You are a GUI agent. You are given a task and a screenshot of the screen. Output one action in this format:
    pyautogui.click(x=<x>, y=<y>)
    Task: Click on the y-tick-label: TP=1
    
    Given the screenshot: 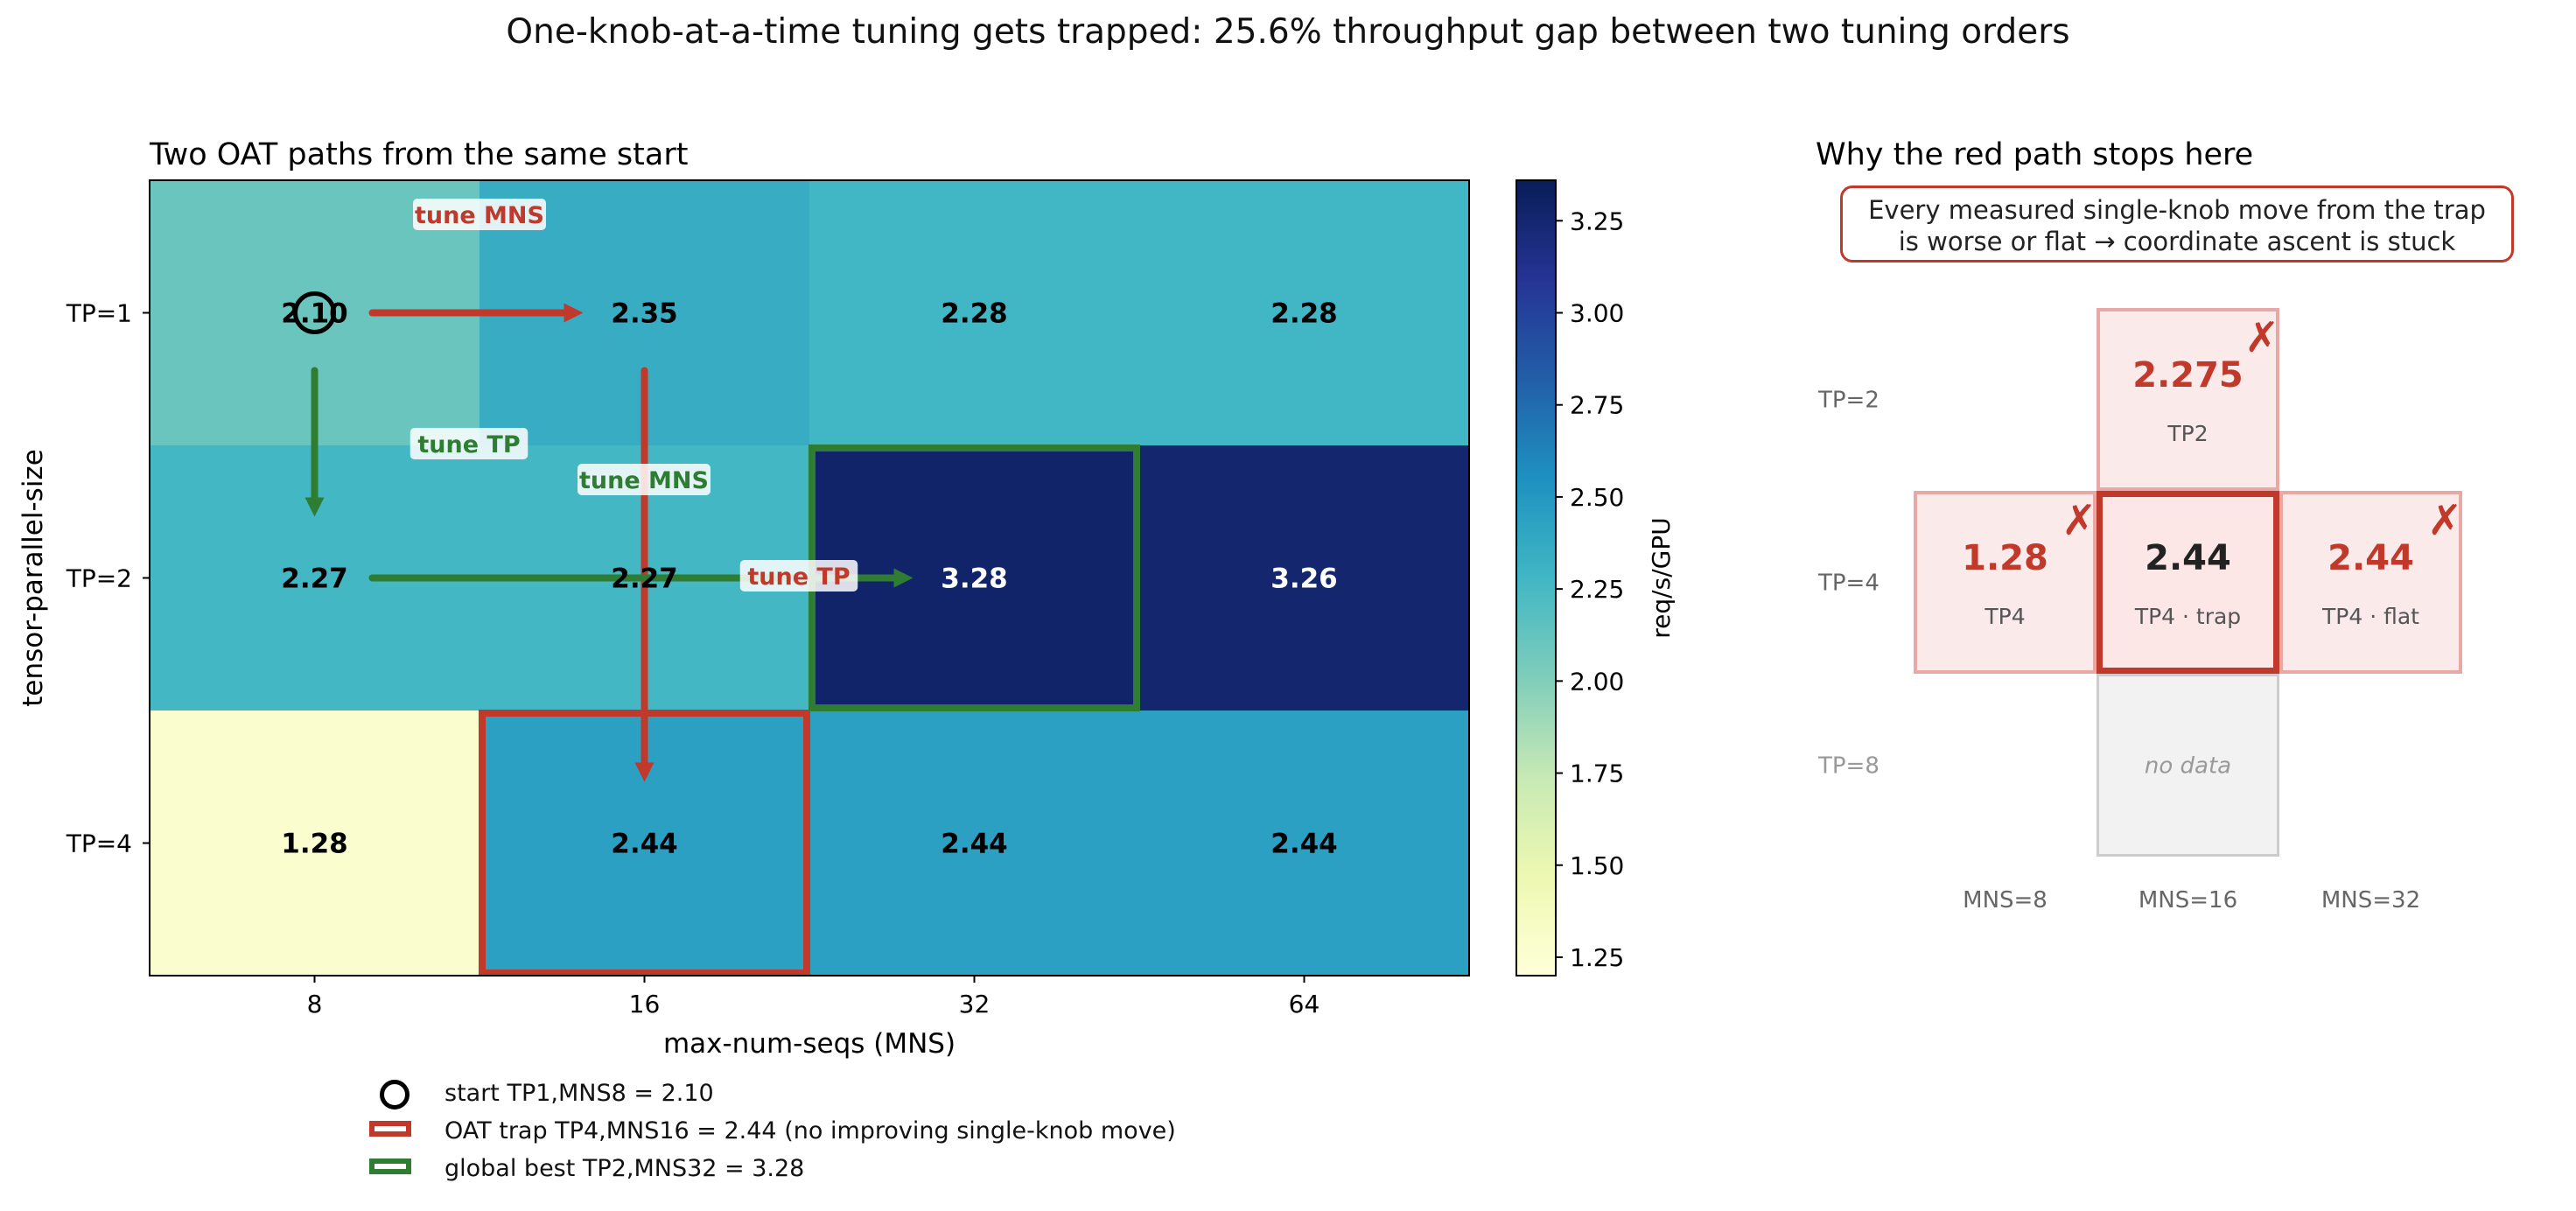 What is the action you would take?
    pyautogui.click(x=99, y=313)
    